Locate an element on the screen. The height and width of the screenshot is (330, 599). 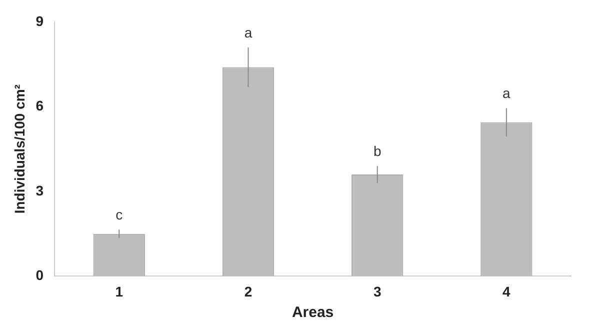
annotation: b is located at coordinates (377, 150).